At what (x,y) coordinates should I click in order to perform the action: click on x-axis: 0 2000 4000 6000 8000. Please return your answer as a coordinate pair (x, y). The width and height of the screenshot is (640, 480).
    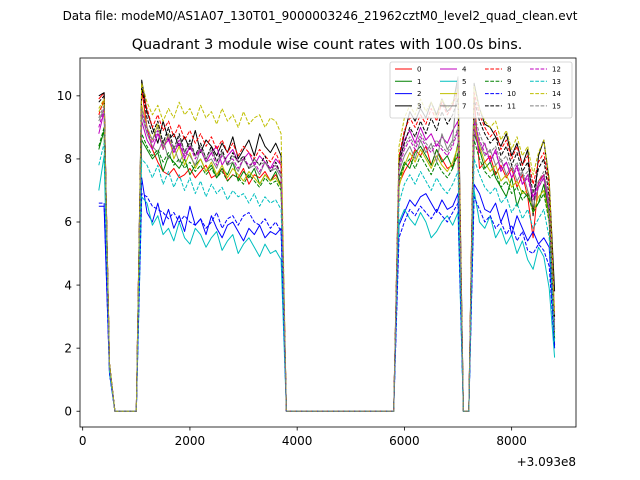
    Looking at the image, I should click on (303, 437).